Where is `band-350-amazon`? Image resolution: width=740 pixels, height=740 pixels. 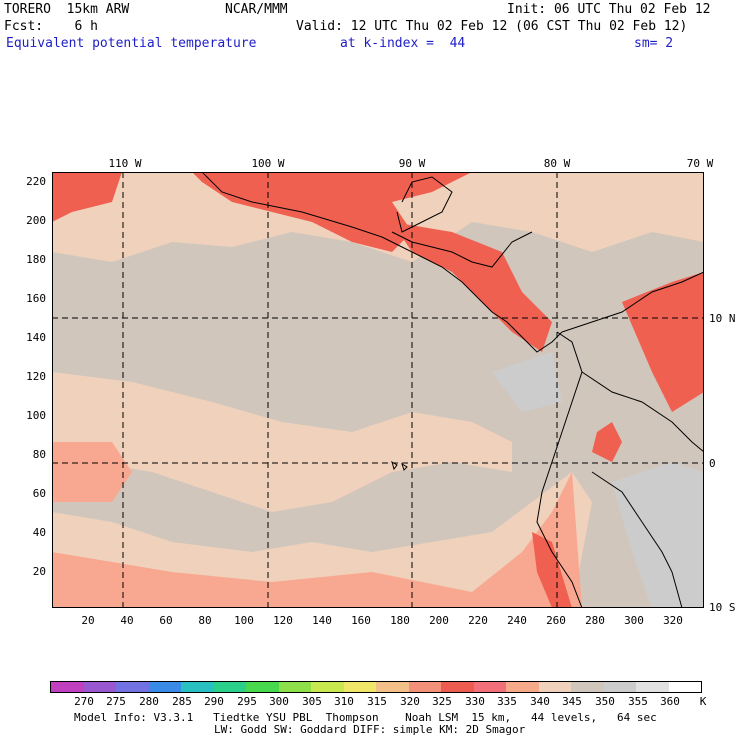
band-350-amazon is located at coordinates (658, 535).